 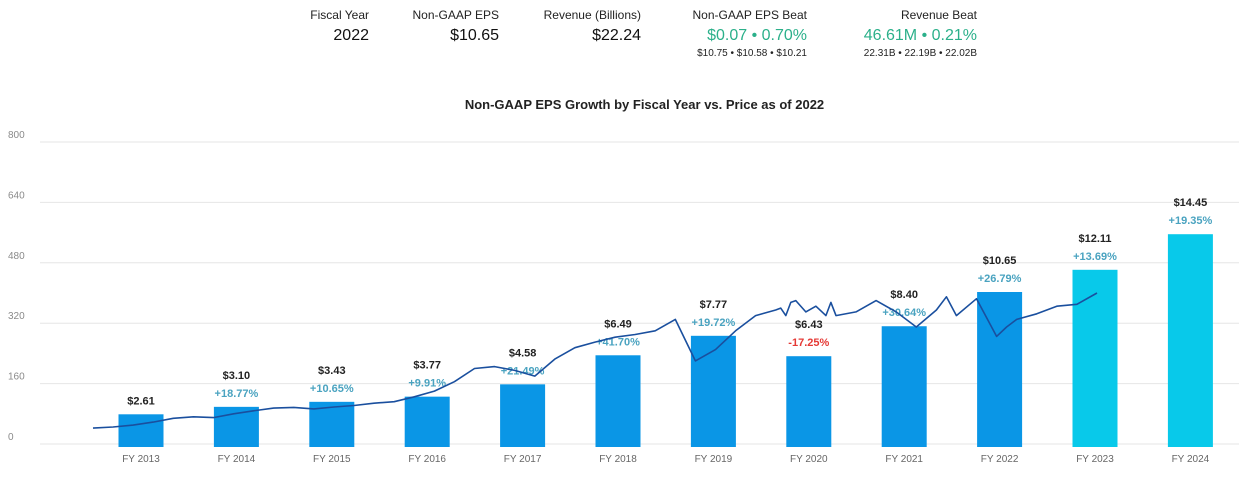 I want to click on x-tick-label: FY 2015, so click(x=332, y=459).